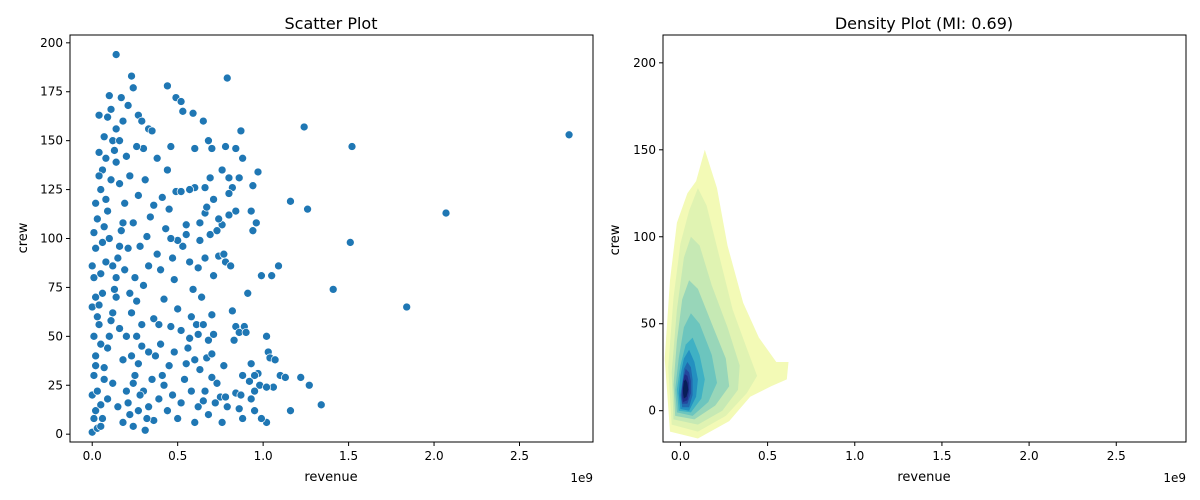 The width and height of the screenshot is (1200, 500). What do you see at coordinates (23, 237) in the screenshot?
I see `scatter-y-label: crew` at bounding box center [23, 237].